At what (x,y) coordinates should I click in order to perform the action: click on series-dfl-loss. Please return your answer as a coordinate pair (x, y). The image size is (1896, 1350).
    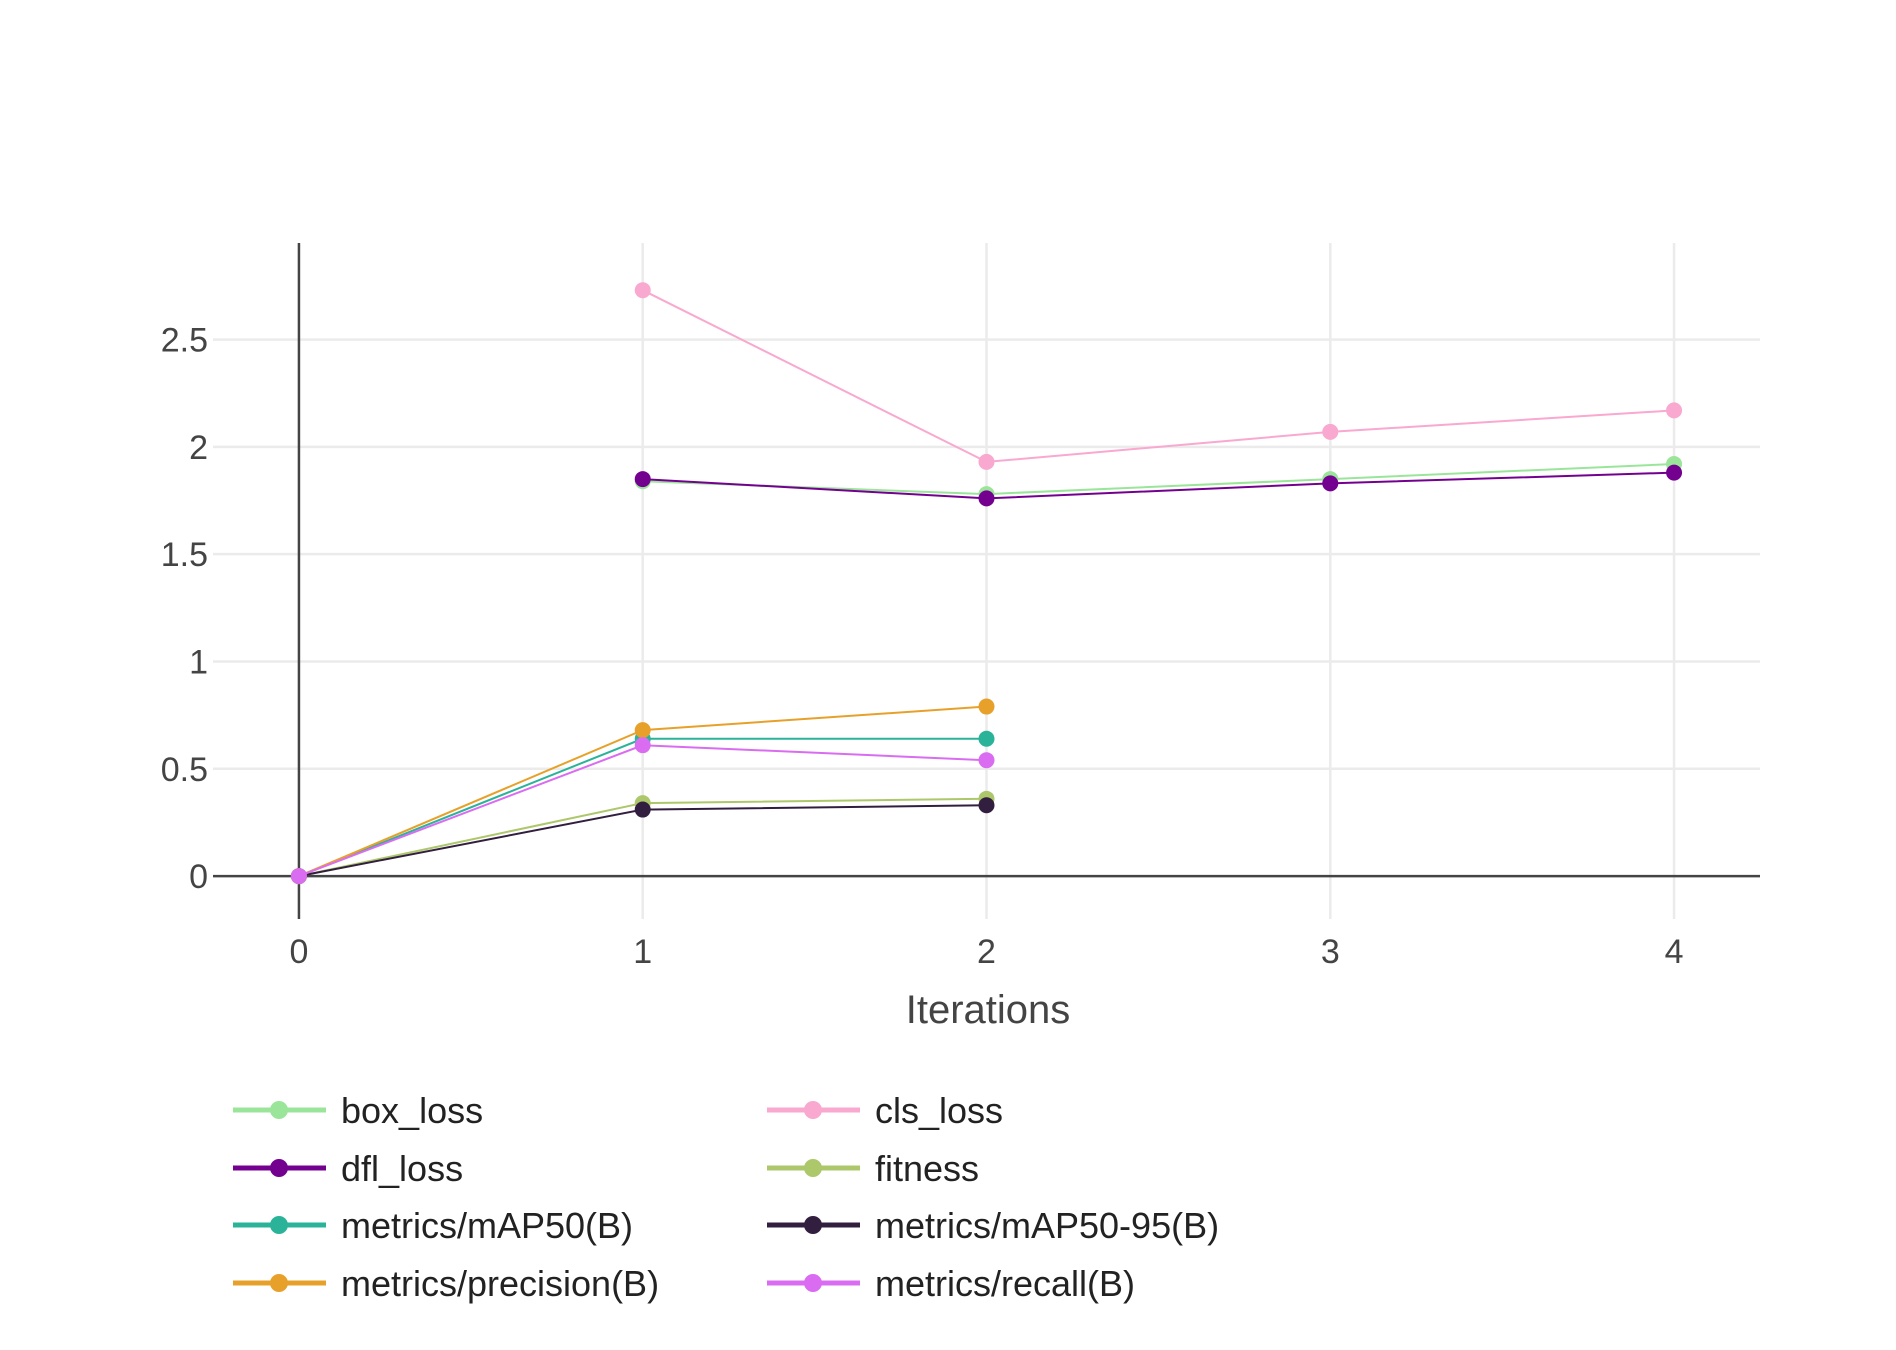
    Looking at the image, I should click on (1158, 485).